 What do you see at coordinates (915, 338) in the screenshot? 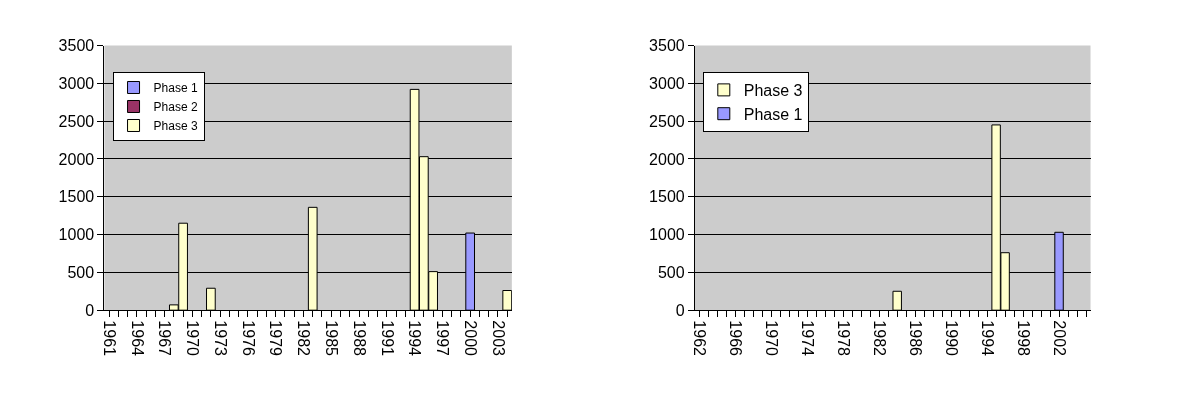
I see `x-tick-label: 1986` at bounding box center [915, 338].